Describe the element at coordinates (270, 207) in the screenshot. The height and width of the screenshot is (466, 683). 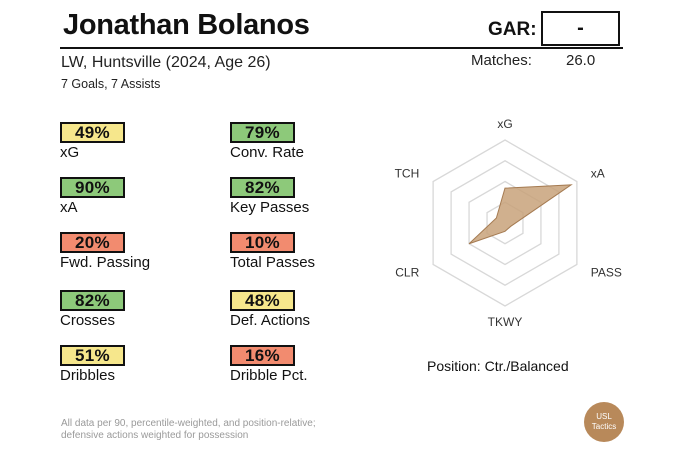
I see `stat-label: Key Passes` at that location.